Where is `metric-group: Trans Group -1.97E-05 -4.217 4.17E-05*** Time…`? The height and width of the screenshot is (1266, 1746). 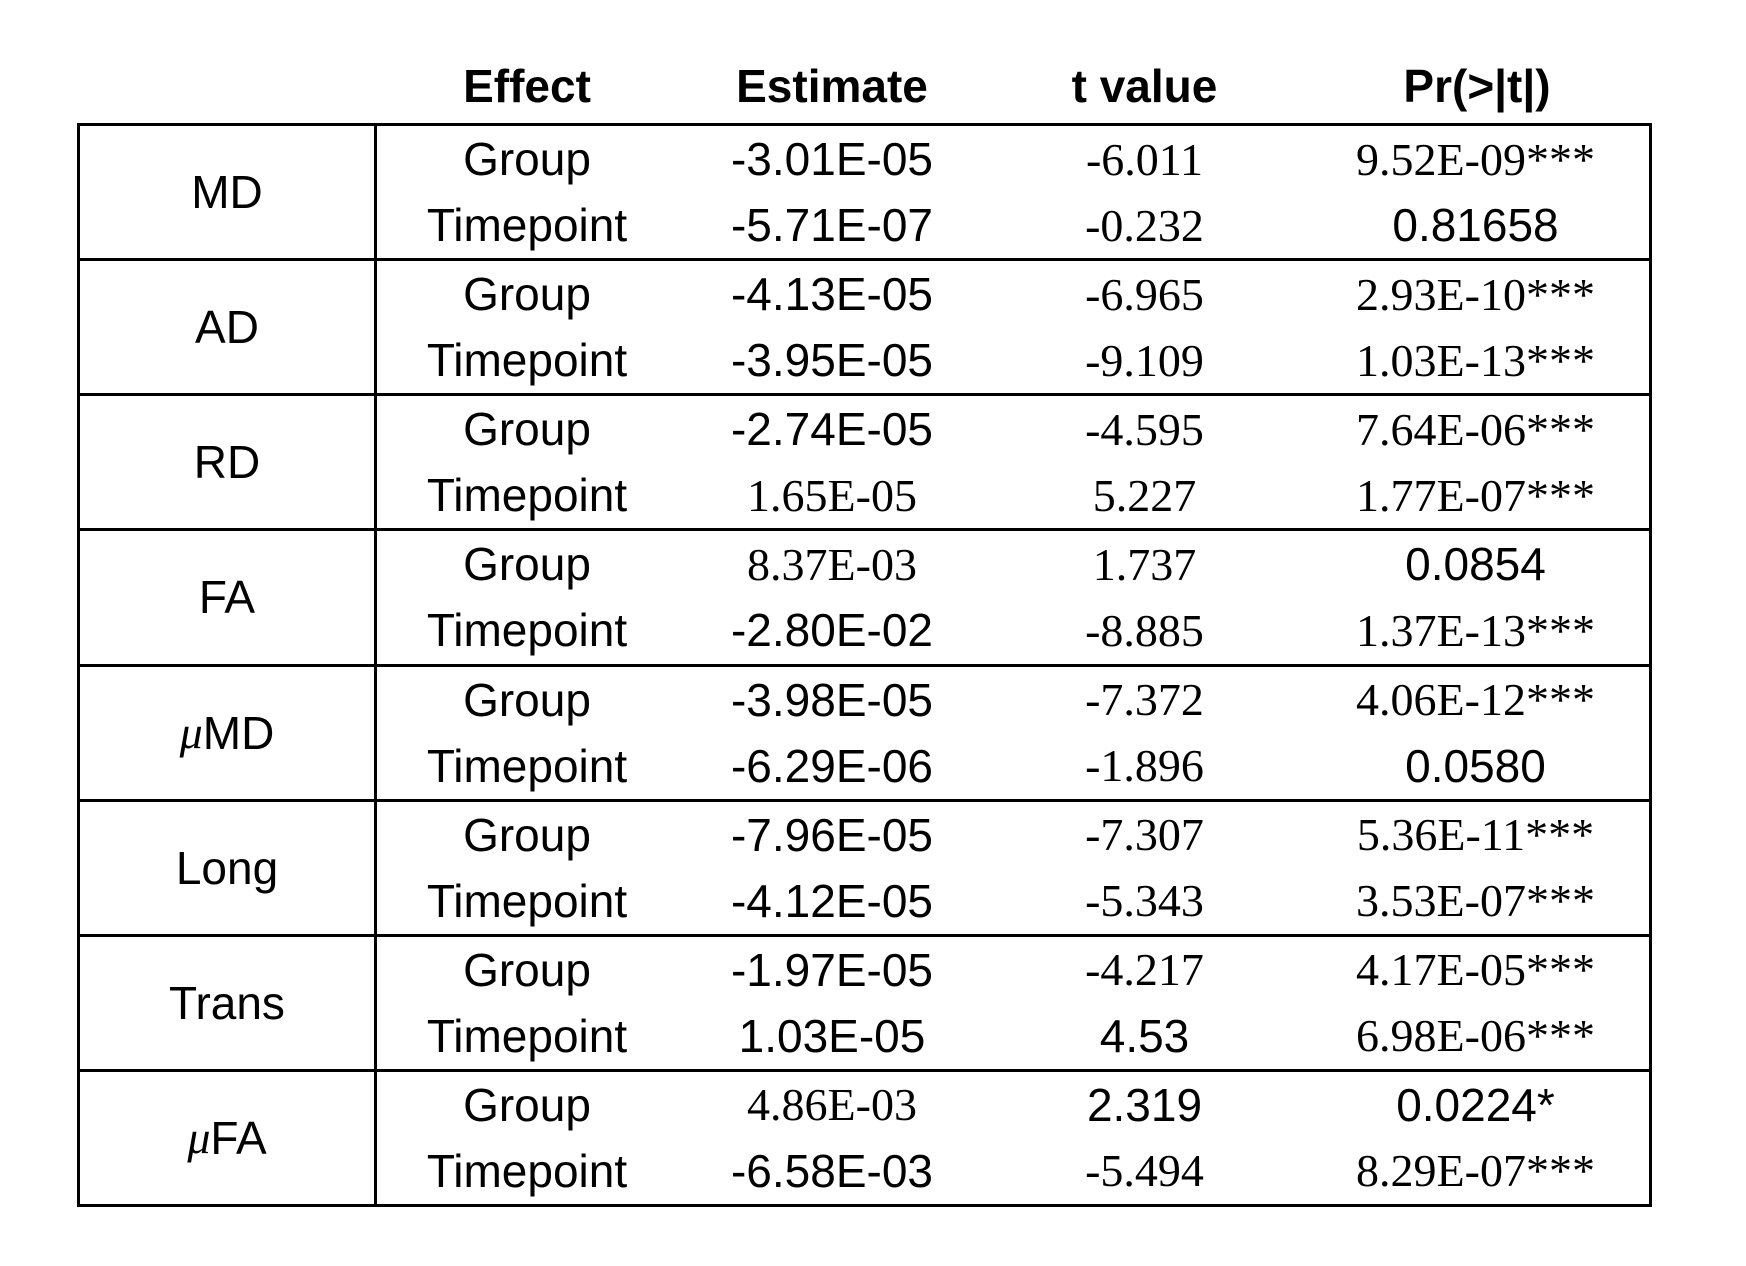 metric-group: Trans Group -1.97E-05 -4.217 4.17E-05*** Time… is located at coordinates (864, 1001).